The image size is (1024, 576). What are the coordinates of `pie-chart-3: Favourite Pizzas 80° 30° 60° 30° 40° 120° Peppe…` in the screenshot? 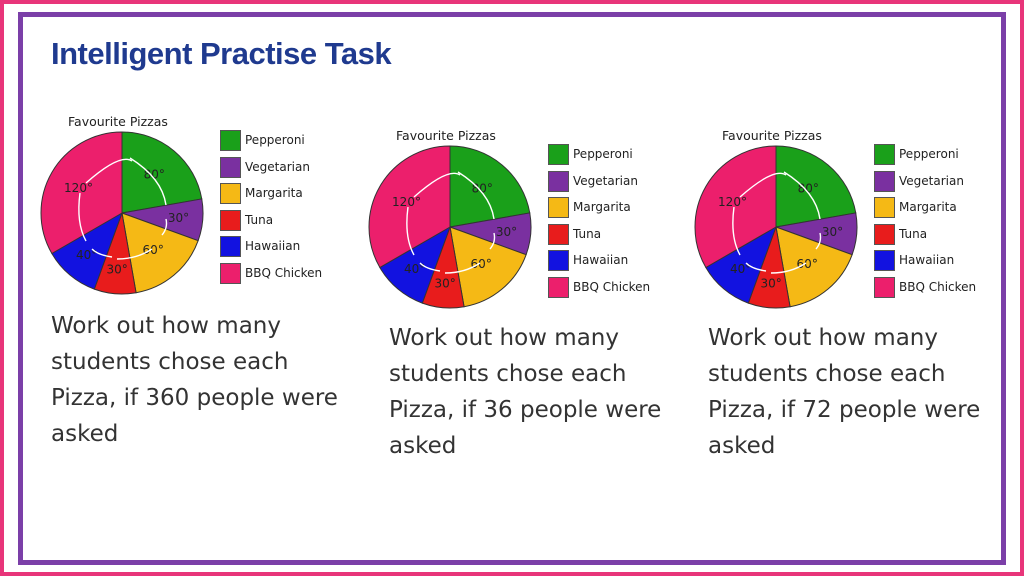 It's located at (844, 224).